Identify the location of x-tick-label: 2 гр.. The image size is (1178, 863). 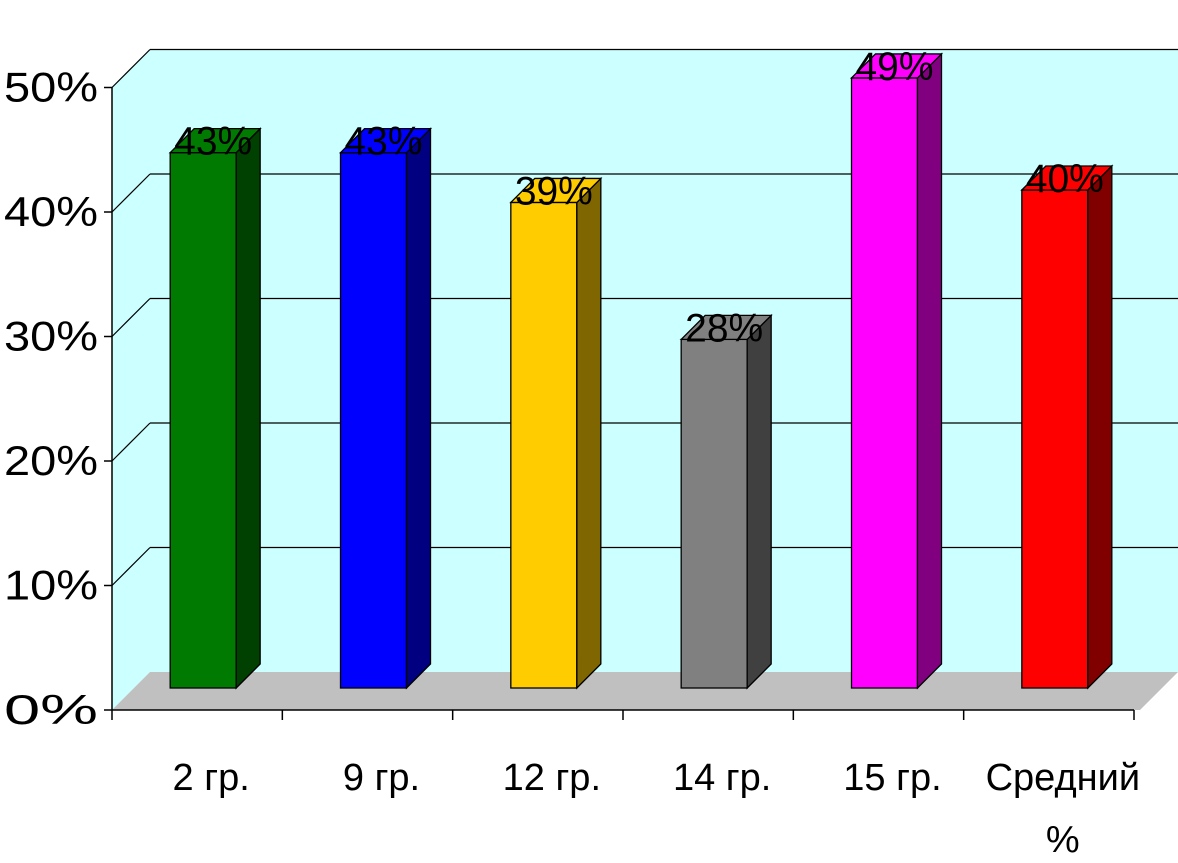
(211, 778).